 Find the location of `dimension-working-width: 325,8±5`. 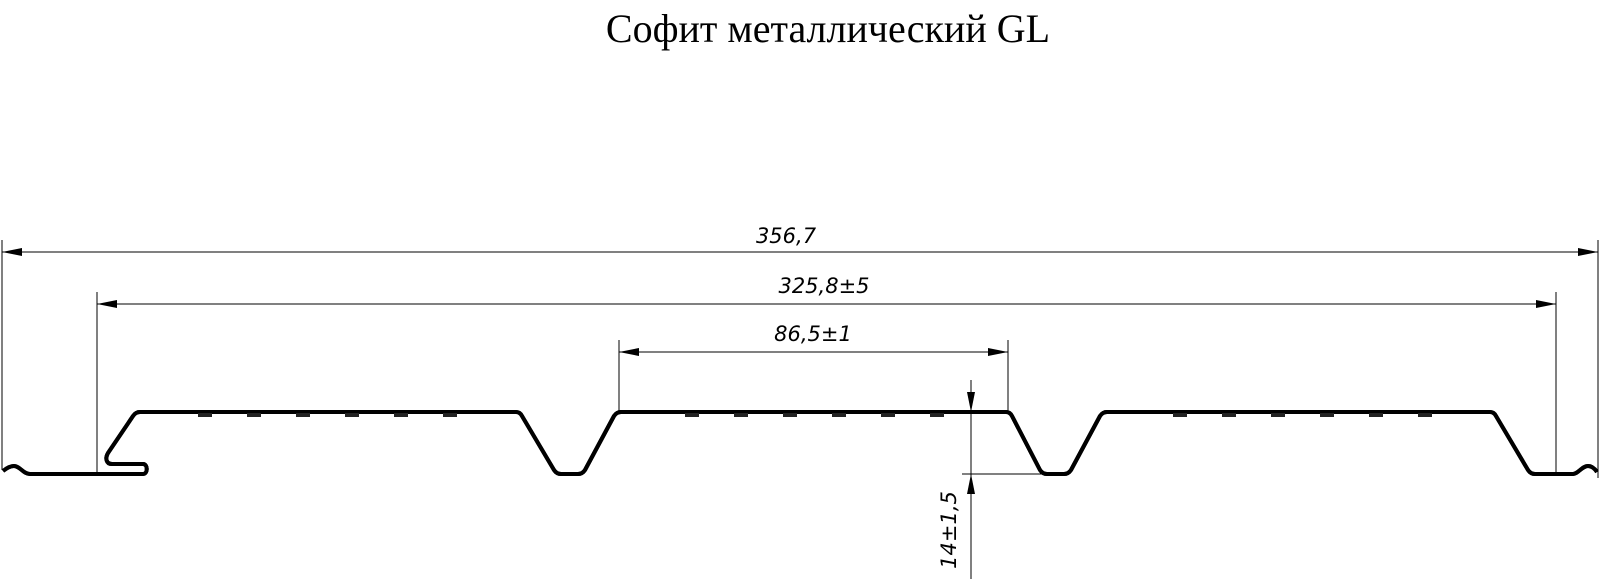

dimension-working-width: 325,8±5 is located at coordinates (823, 286).